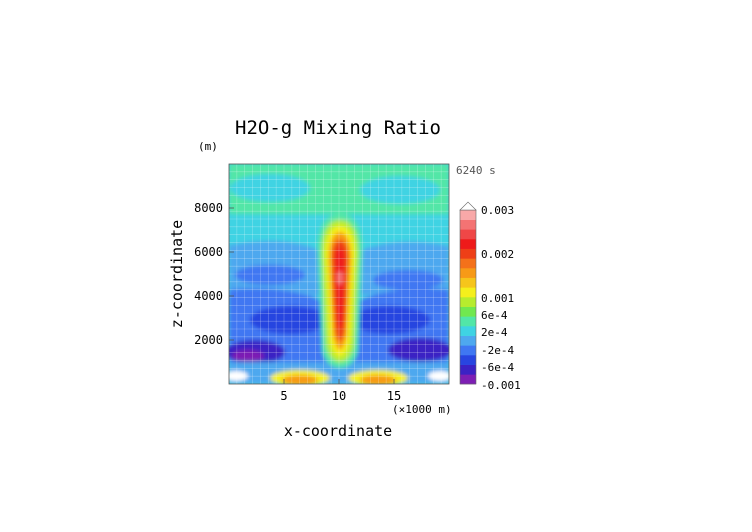 This screenshot has height=532, width=752. What do you see at coordinates (208, 340) in the screenshot?
I see `y-tick-label: 2000` at bounding box center [208, 340].